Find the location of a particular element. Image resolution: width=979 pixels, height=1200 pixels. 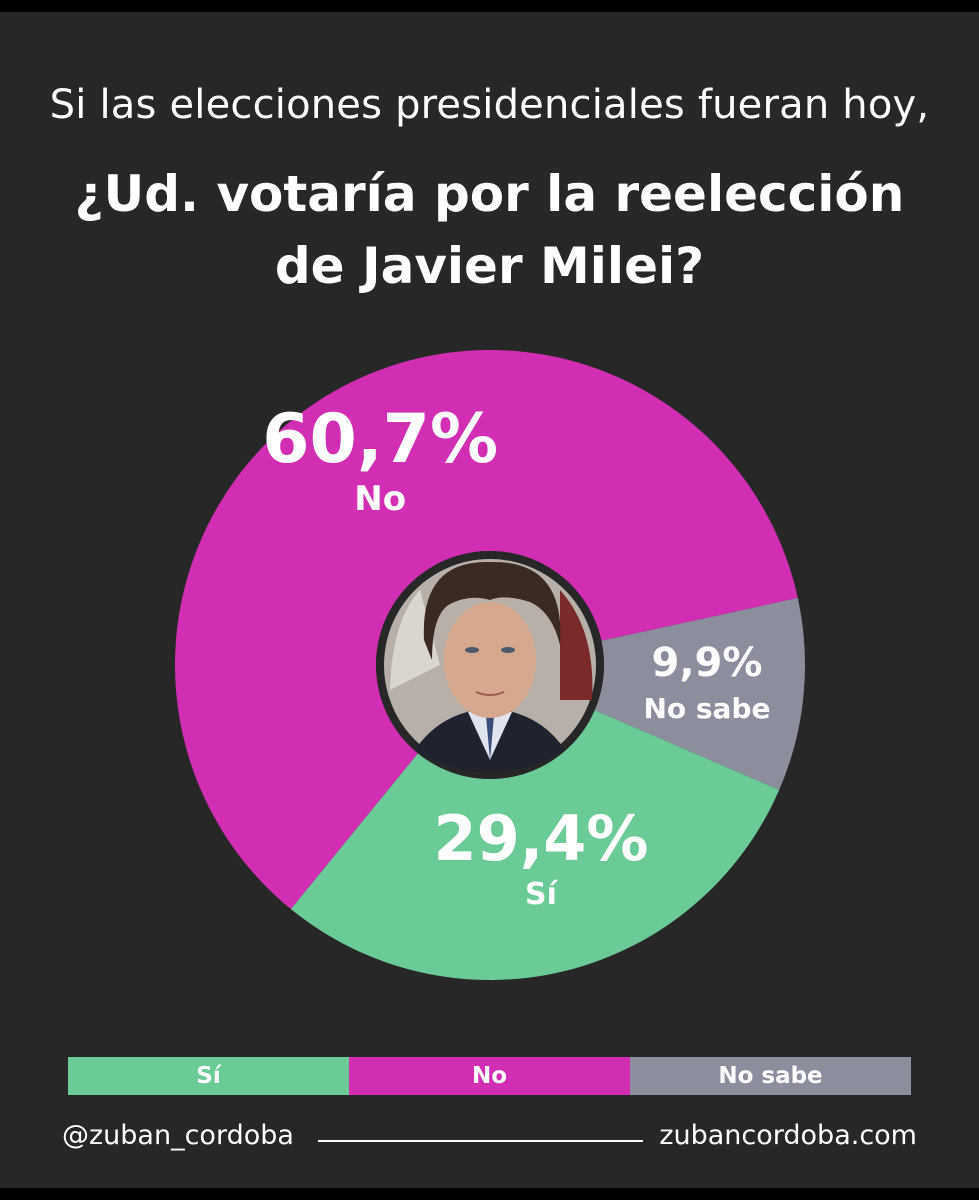

legend-label-si: Sí is located at coordinates (208, 1076).